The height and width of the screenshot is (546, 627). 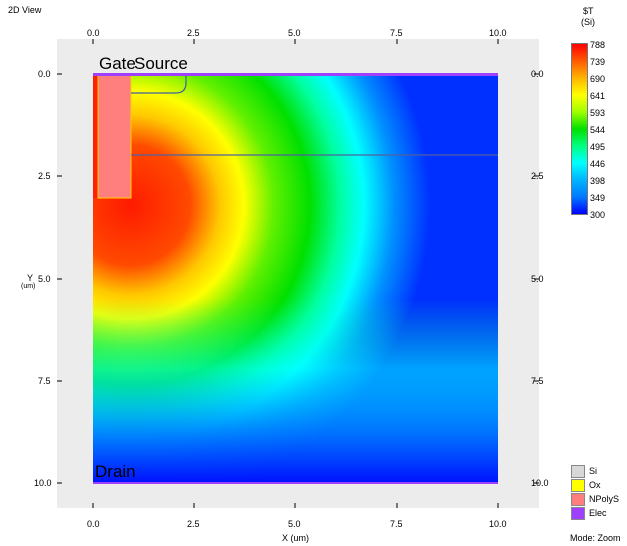 What do you see at coordinates (578, 471) in the screenshot?
I see `legend-si-swatch` at bounding box center [578, 471].